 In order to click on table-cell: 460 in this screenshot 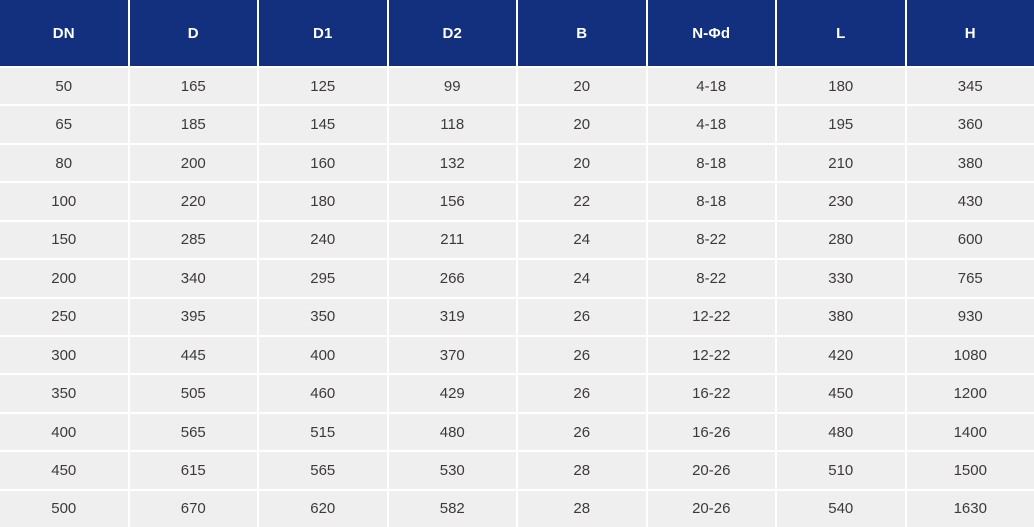, I will do `click(323, 393)`.